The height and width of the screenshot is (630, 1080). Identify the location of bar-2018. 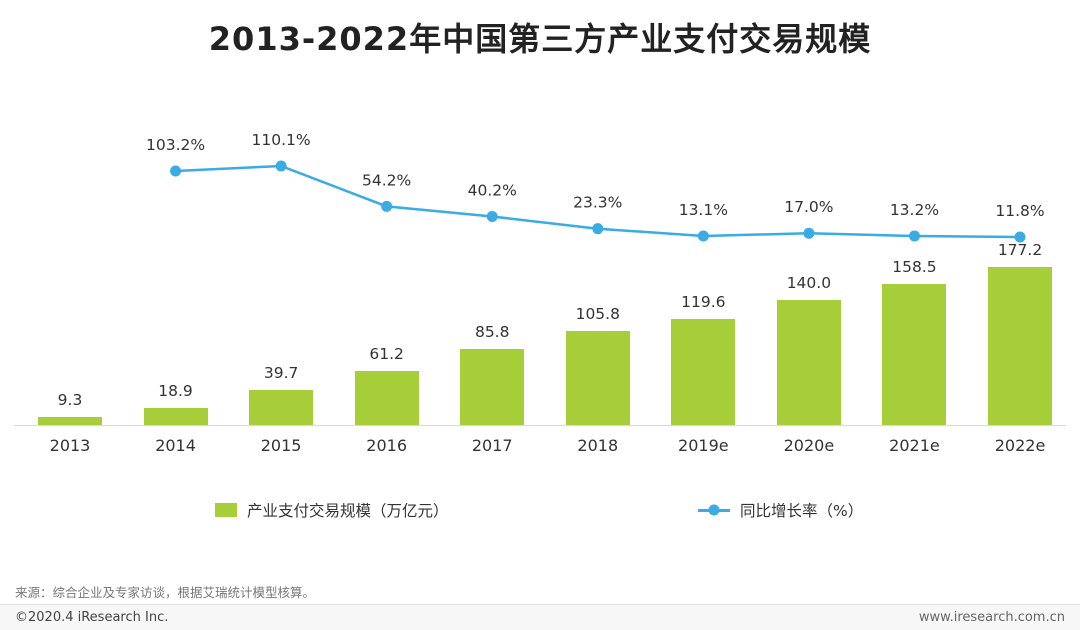
(597, 377).